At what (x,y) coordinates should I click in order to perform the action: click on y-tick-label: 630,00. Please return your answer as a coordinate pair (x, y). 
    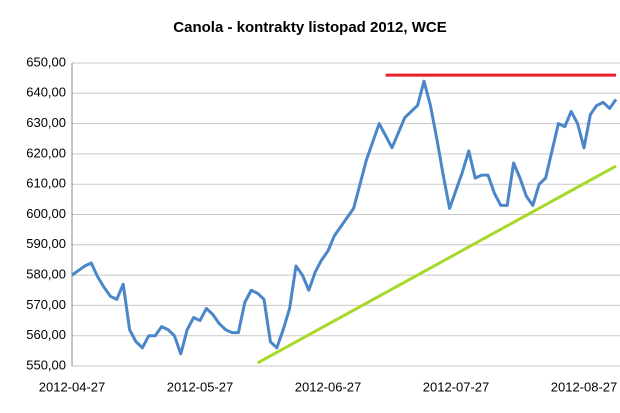
    Looking at the image, I should click on (46, 122).